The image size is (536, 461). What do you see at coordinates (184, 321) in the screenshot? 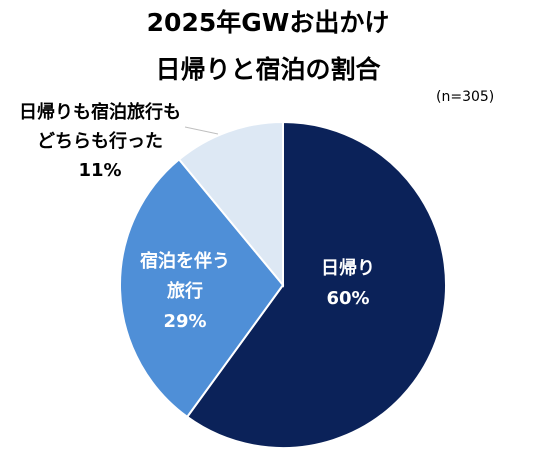
I see `slice-2-percent-label: 29%` at bounding box center [184, 321].